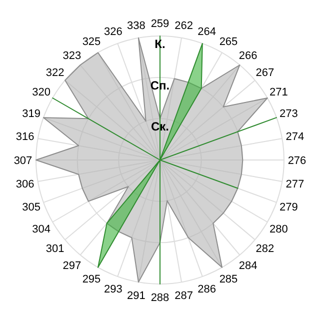 Image resolution: width=320 pixels, height=320 pixels. Describe the element at coordinates (289, 114) in the screenshot. I see `spoke-label: 273` at that location.